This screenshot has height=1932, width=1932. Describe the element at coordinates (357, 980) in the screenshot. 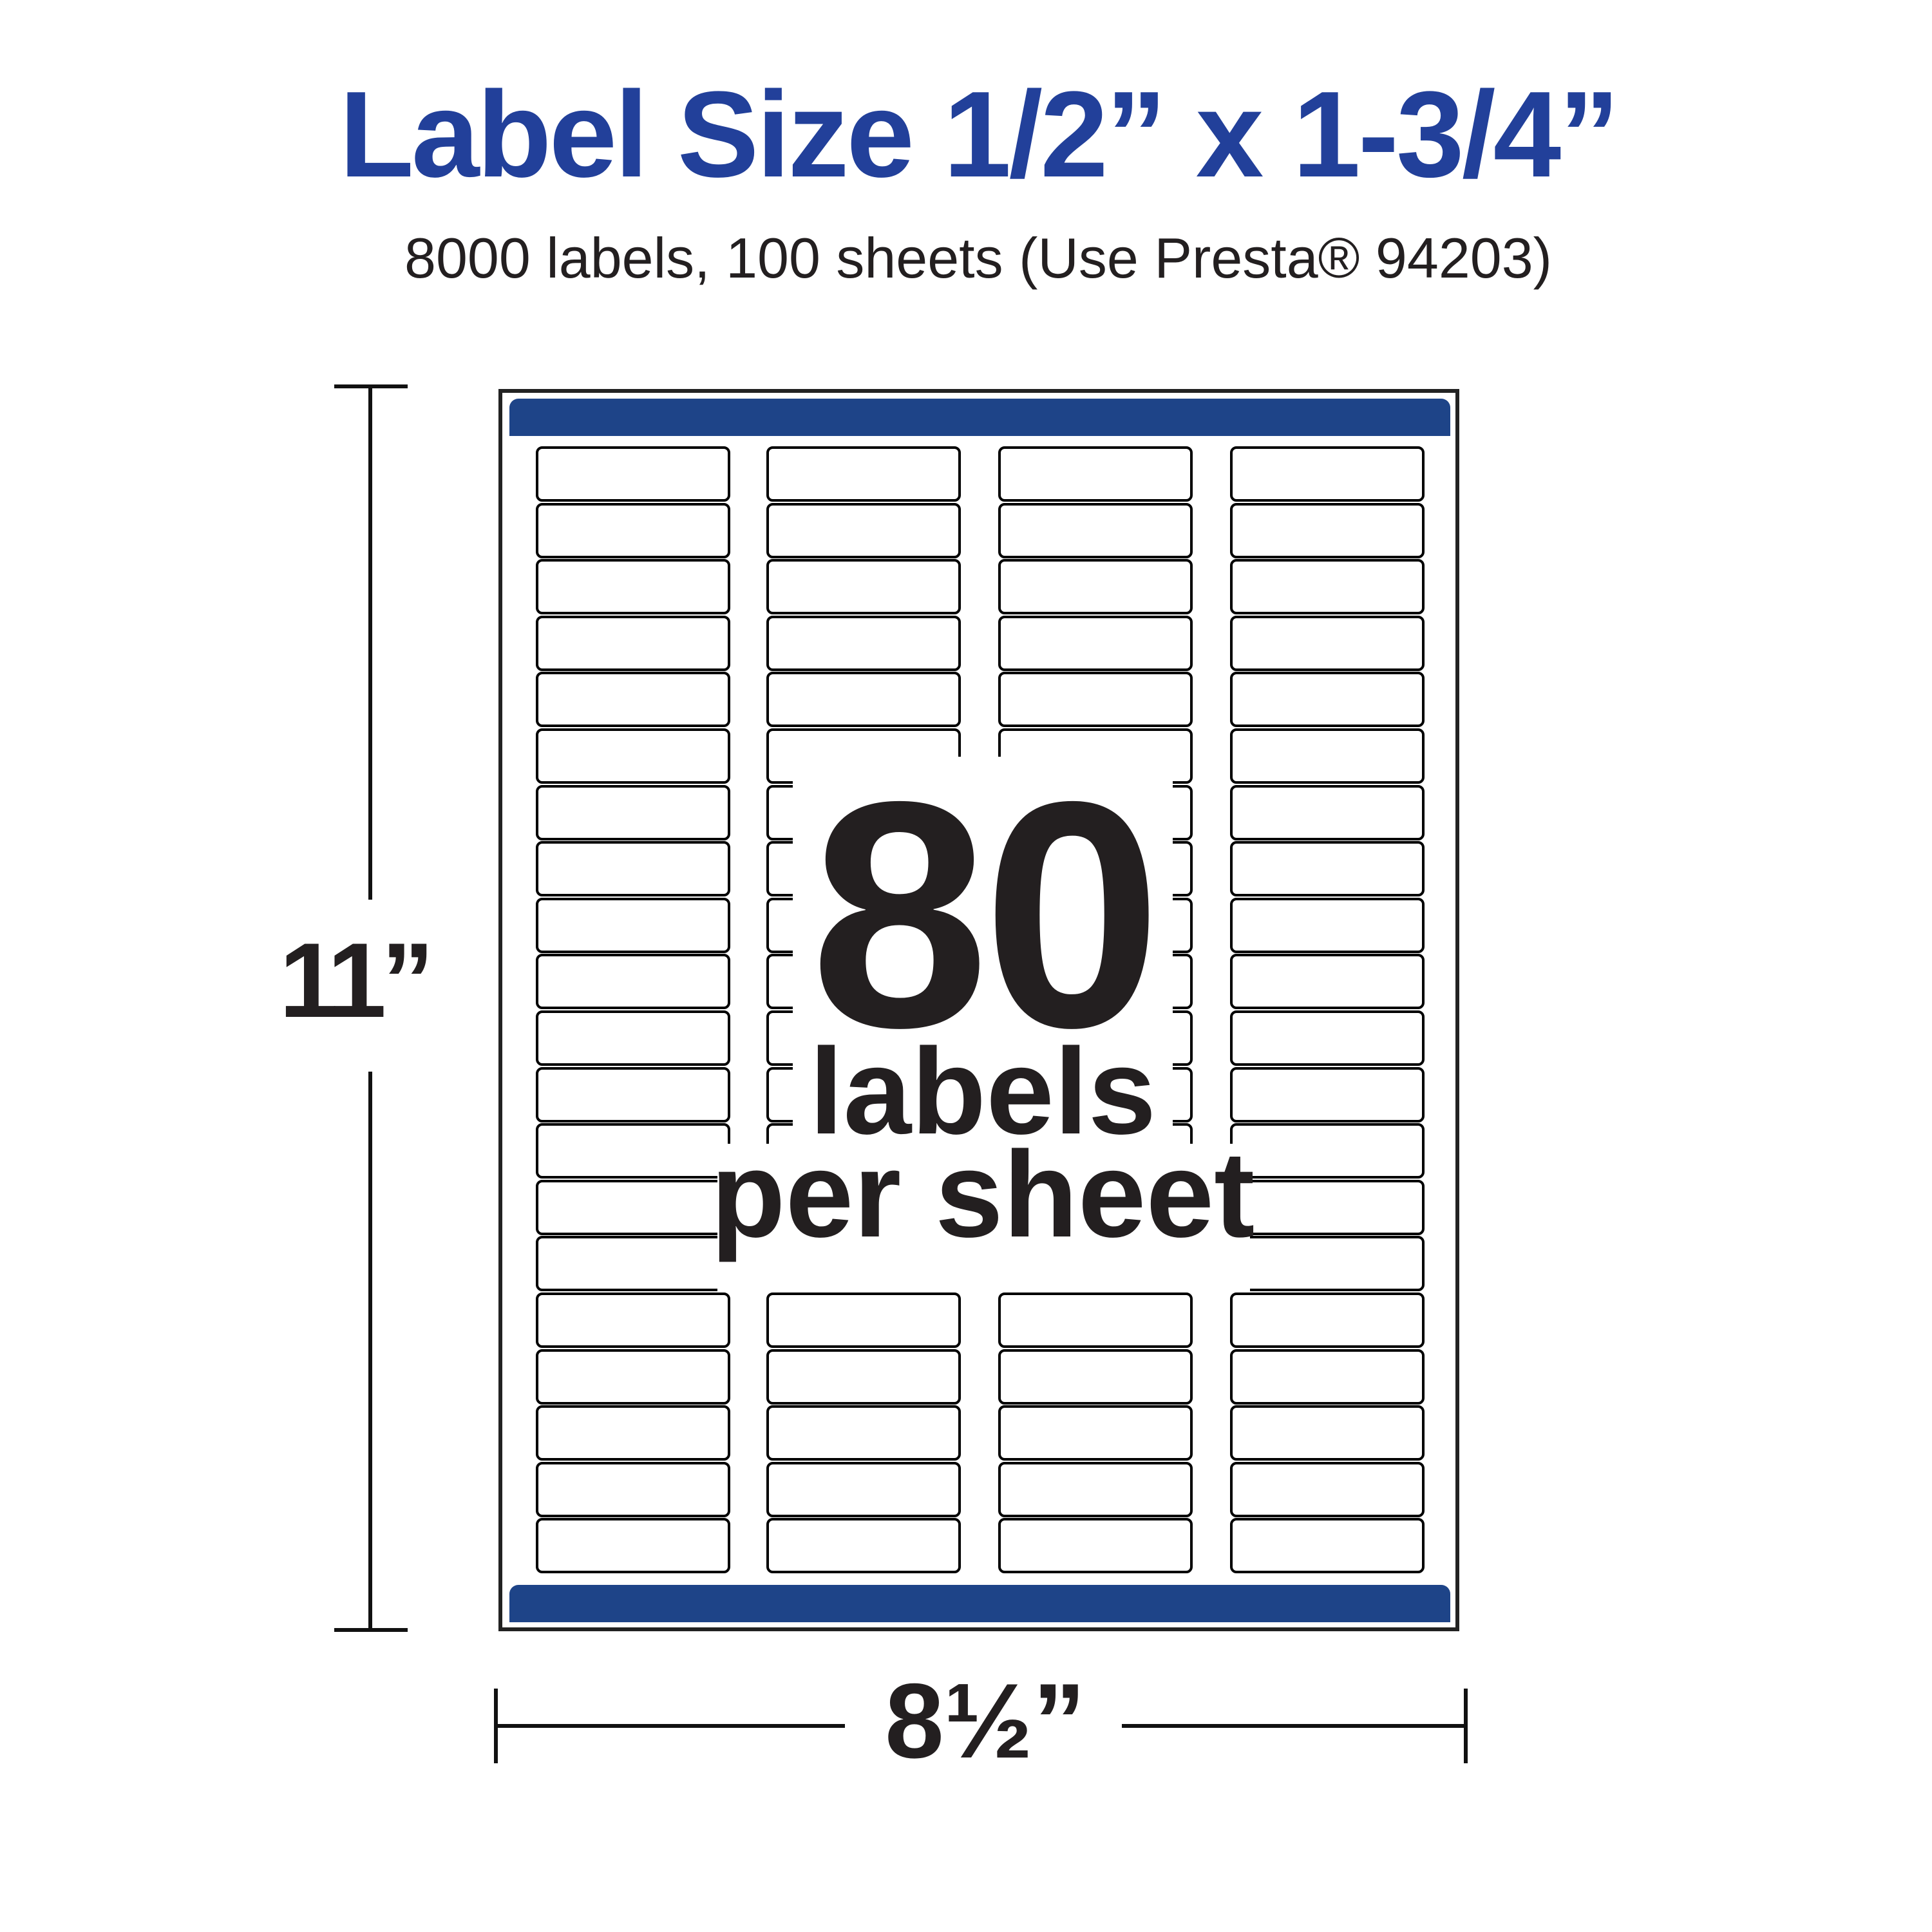

I see `height-label: 11”` at that location.